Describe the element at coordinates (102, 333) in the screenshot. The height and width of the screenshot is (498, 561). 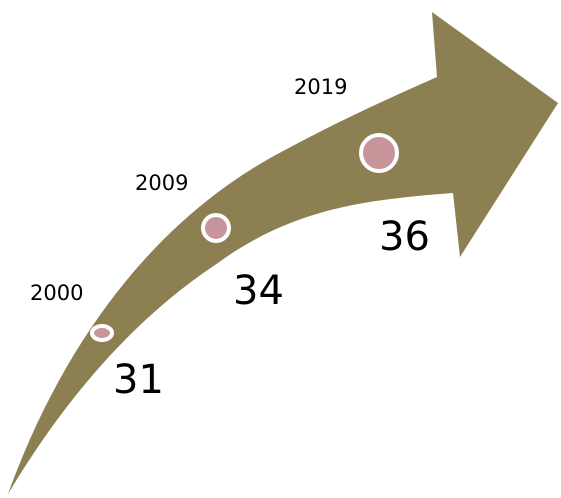
I see `milestone-marker-2000` at that location.